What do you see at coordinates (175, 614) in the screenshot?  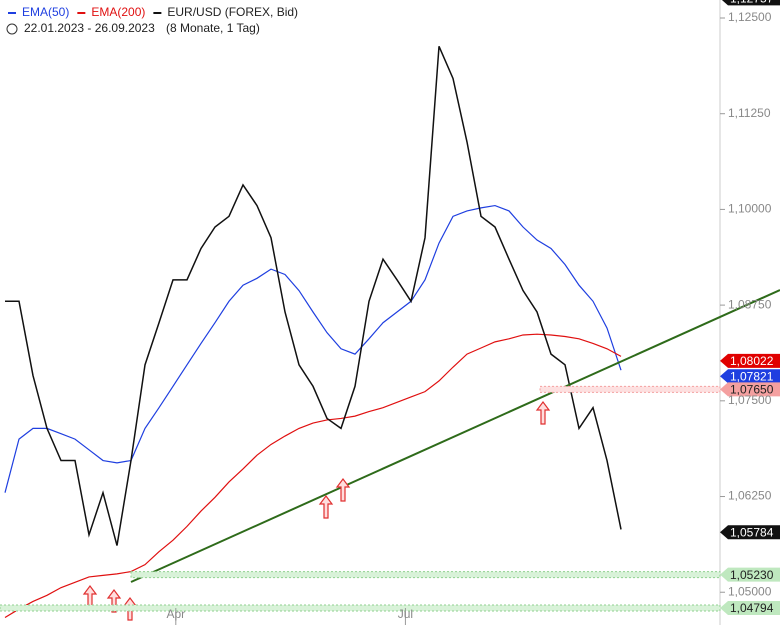 I see `x-tick-label: Apr` at bounding box center [175, 614].